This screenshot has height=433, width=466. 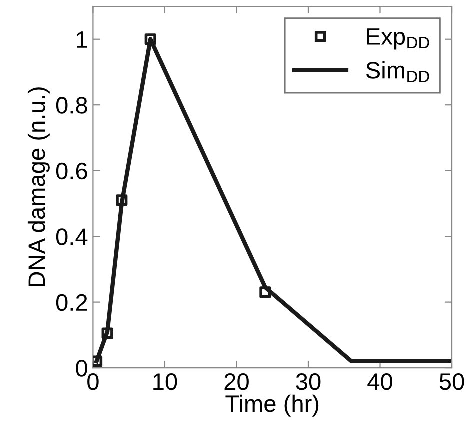 I want to click on y-tick-label: 0.8, so click(x=72, y=105).